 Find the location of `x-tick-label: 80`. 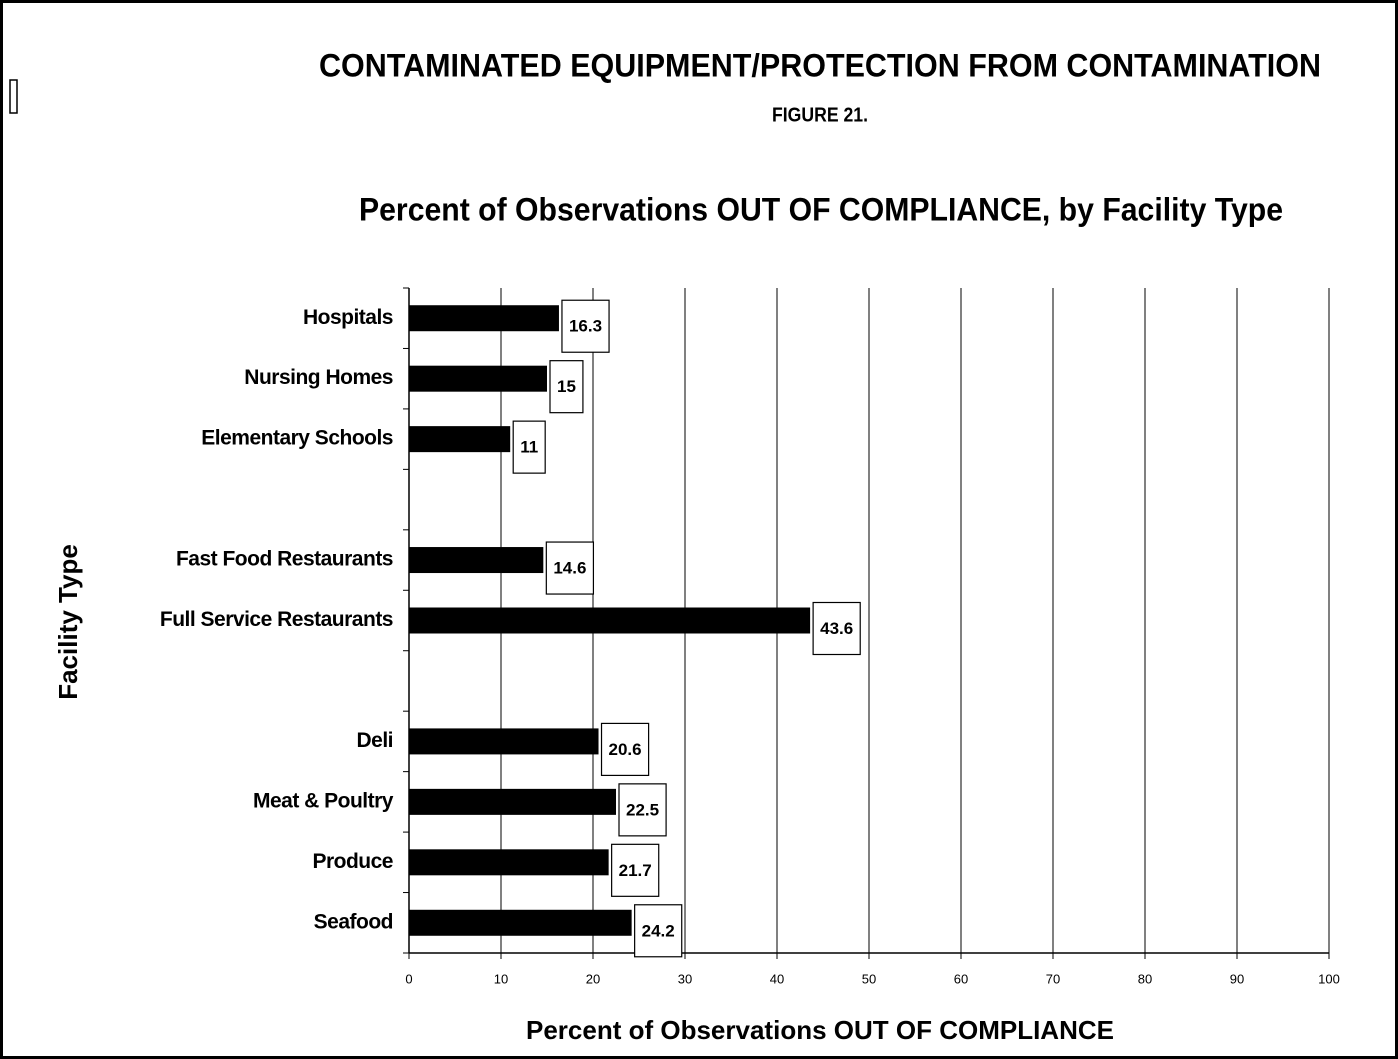

x-tick-label: 80 is located at coordinates (1145, 978).